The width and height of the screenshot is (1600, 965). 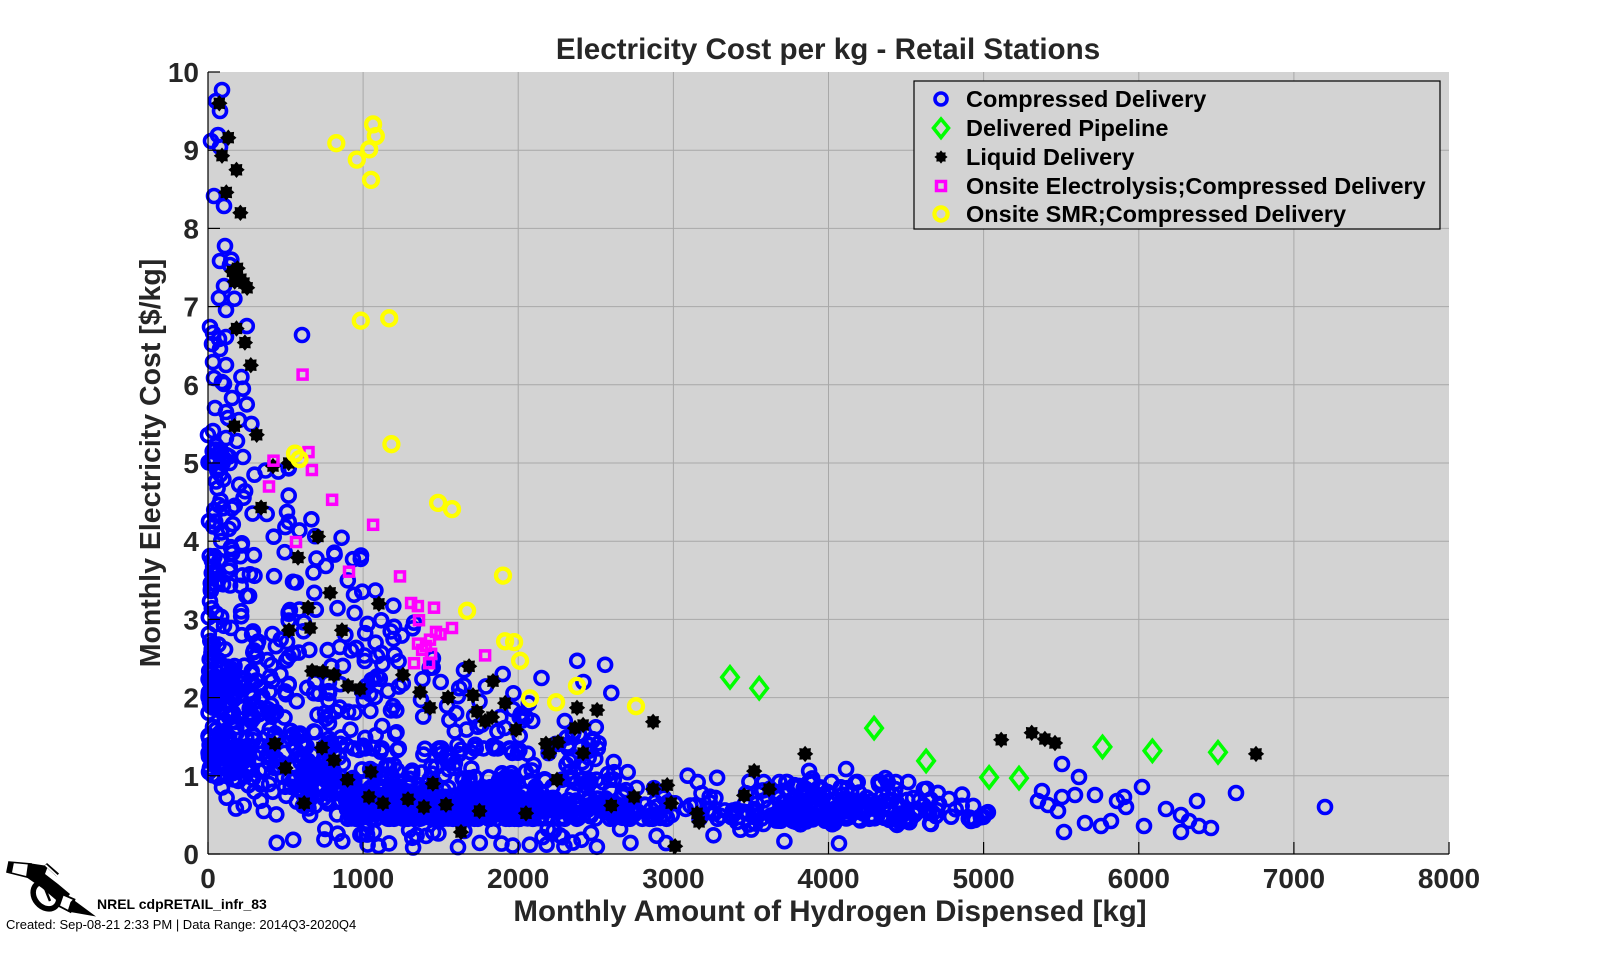 I want to click on svg-text: 10, so click(x=183, y=72).